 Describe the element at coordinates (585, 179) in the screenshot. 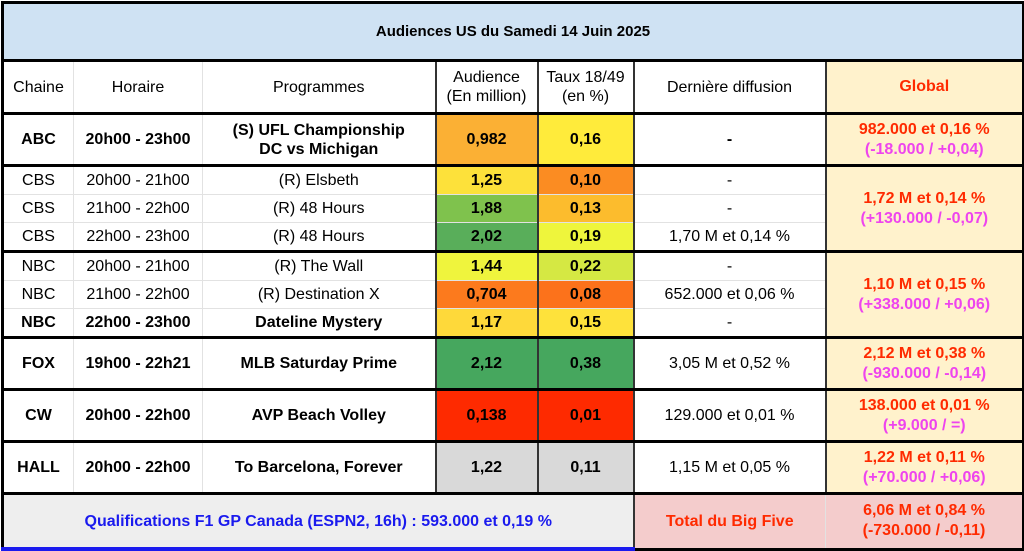

I see `cell-taux: 0,10` at that location.